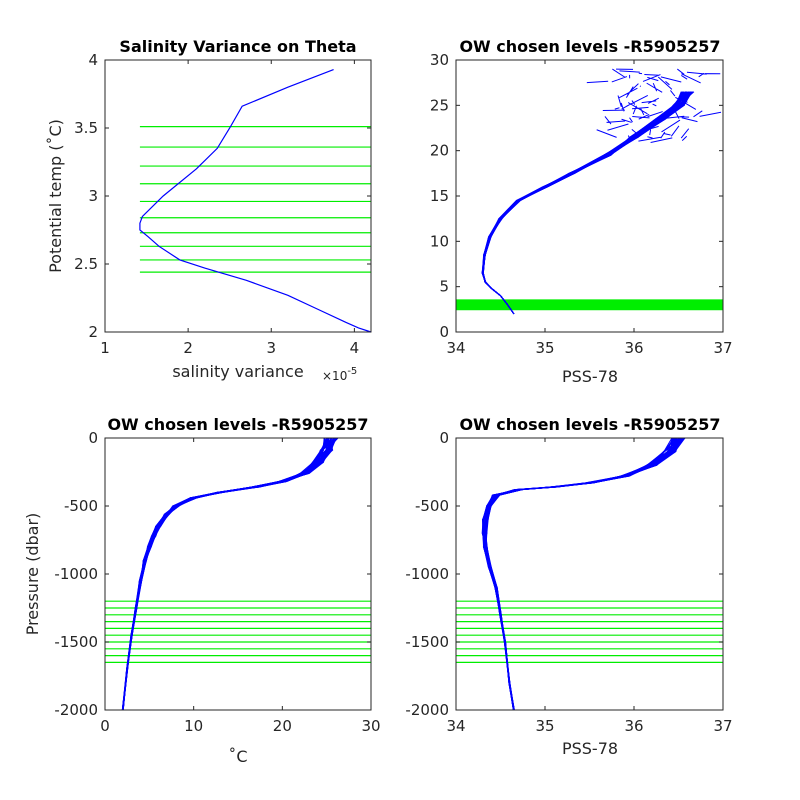  Describe the element at coordinates (93, 332) in the screenshot. I see `y-tick-label: 2` at that location.